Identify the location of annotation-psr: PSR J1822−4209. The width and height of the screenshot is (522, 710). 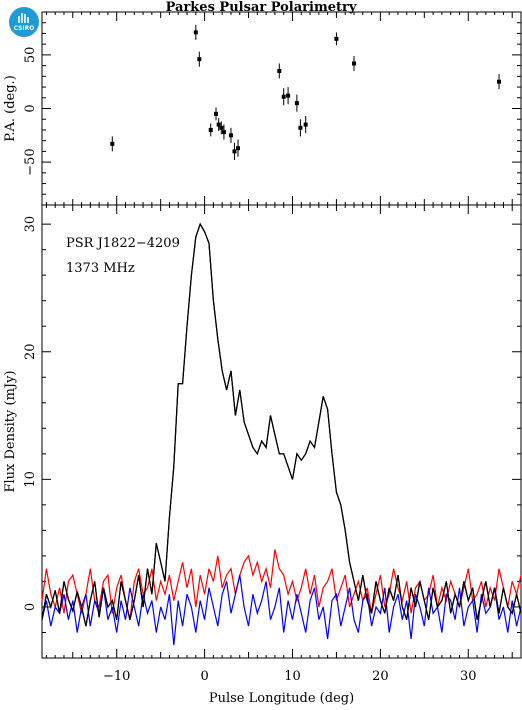
(123, 243).